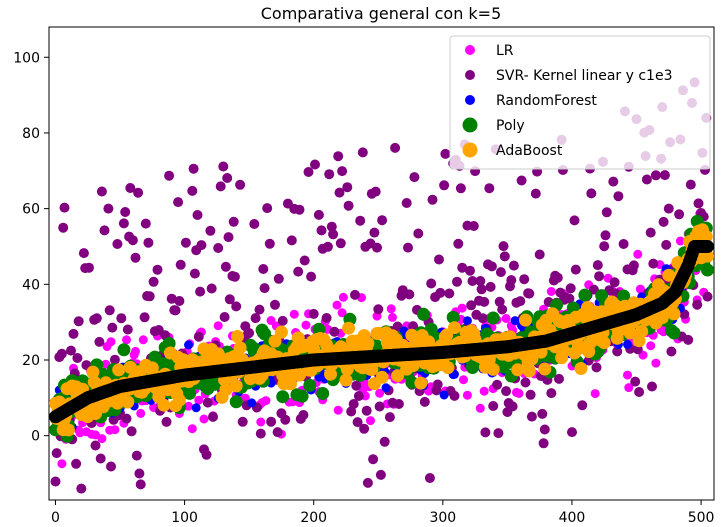 The height and width of the screenshot is (527, 727). Describe the element at coordinates (470, 75) in the screenshot. I see `legend-marker` at that location.